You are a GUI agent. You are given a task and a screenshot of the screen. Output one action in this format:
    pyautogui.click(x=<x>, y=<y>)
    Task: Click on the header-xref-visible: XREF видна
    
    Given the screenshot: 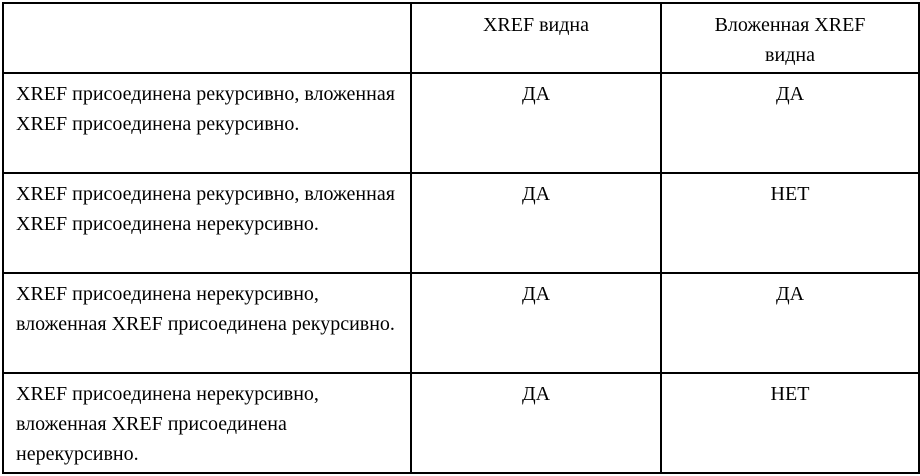 What is the action you would take?
    pyautogui.click(x=536, y=38)
    